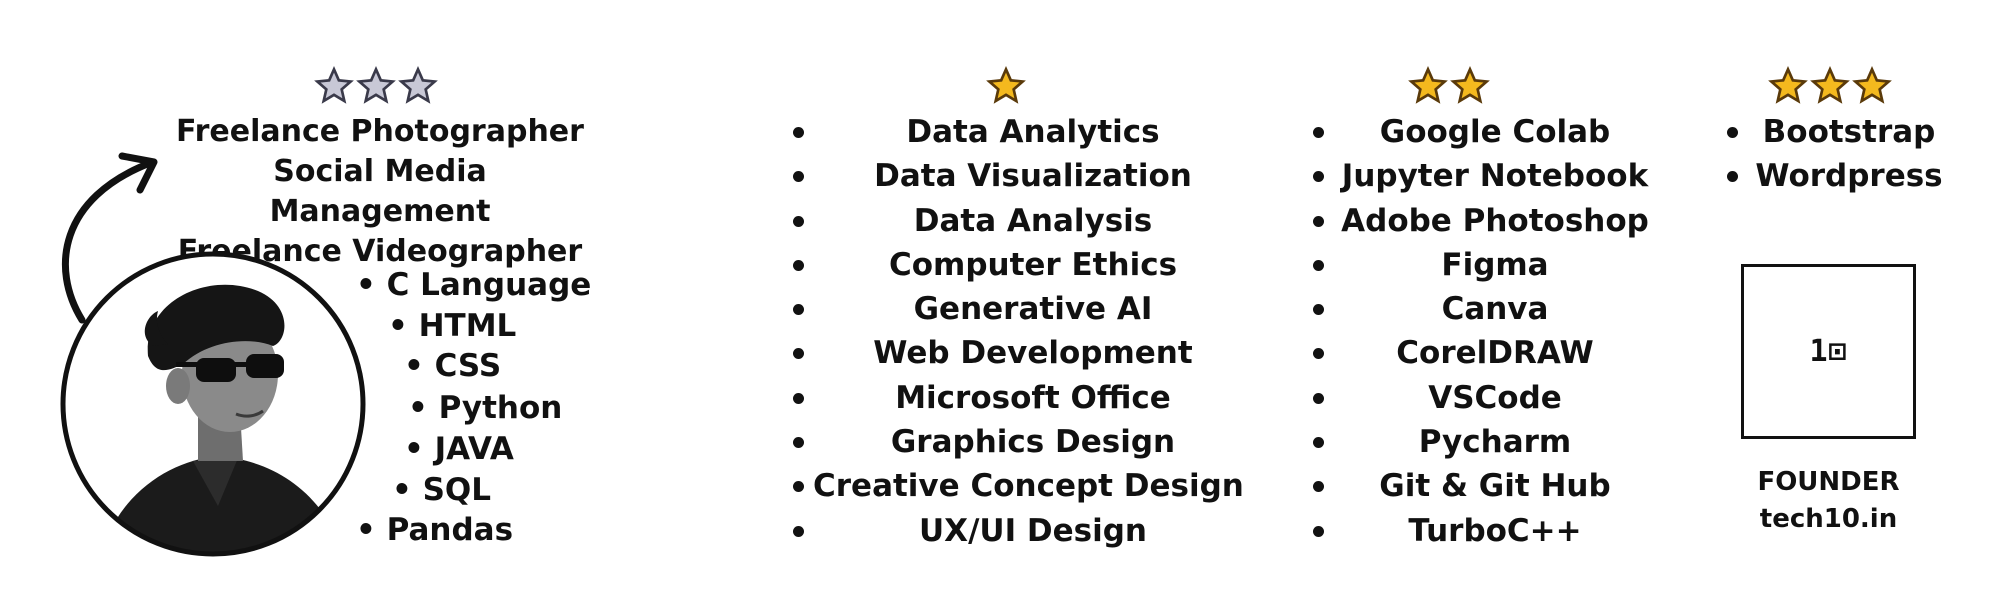  What do you see at coordinates (1828, 501) in the screenshot?
I see `founder-caption: FOUNDER tech10.in` at bounding box center [1828, 501].